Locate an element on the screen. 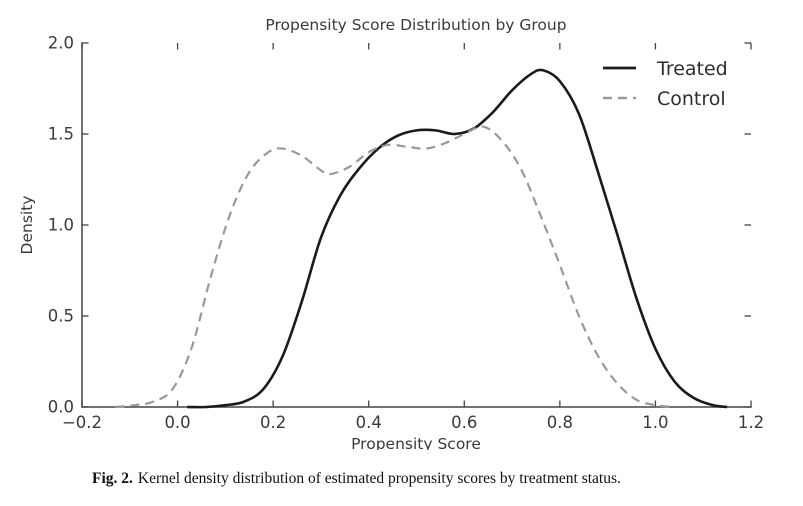 The width and height of the screenshot is (803, 506). x-tick-label: 1.2 is located at coordinates (751, 422).